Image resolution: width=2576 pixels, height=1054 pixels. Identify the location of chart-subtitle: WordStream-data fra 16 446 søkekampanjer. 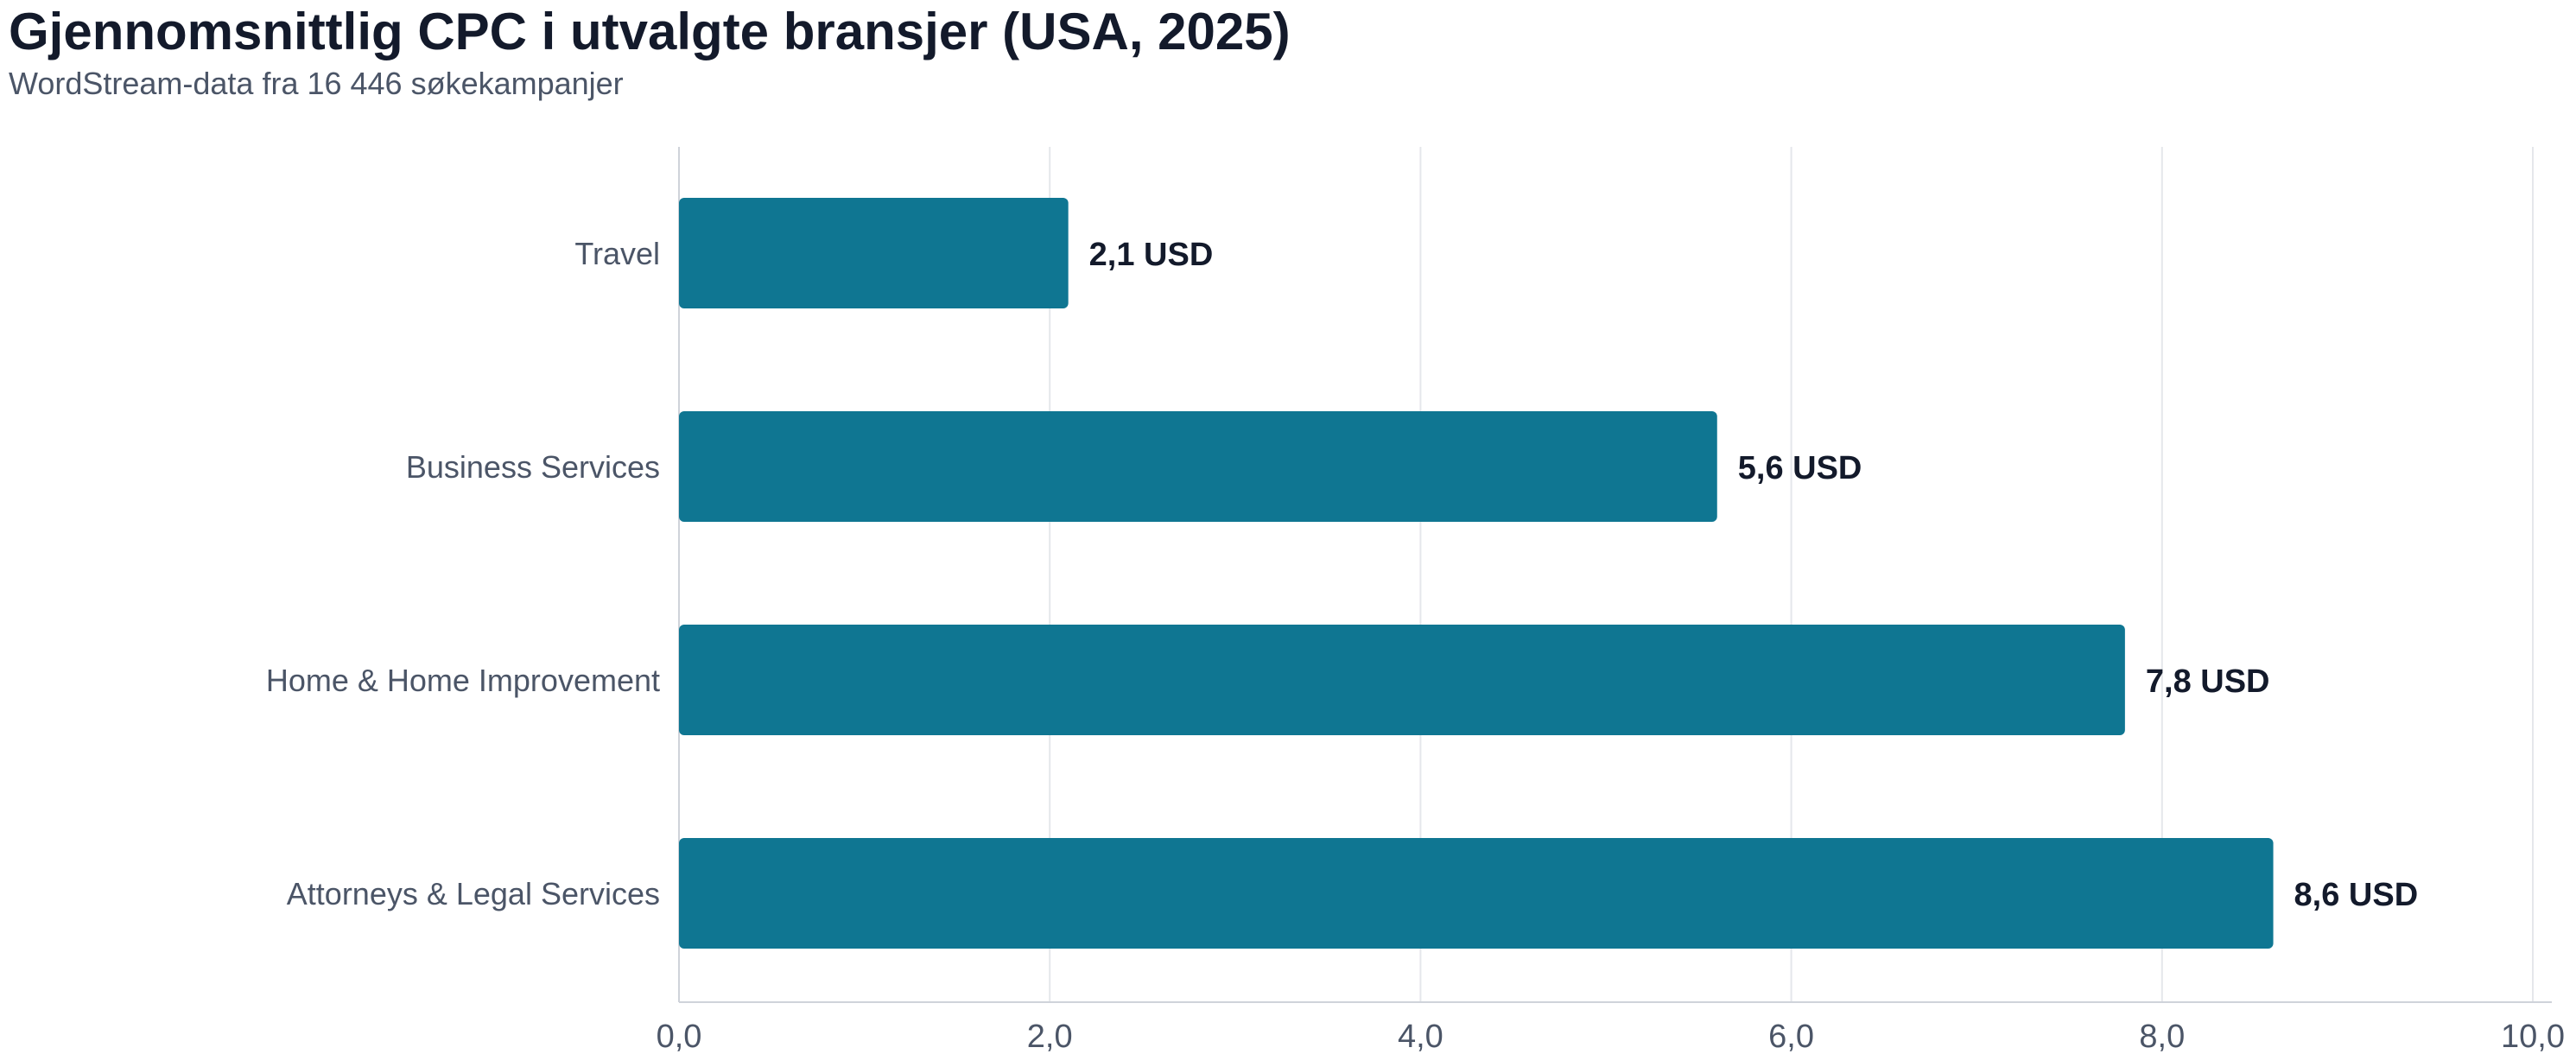
(316, 83).